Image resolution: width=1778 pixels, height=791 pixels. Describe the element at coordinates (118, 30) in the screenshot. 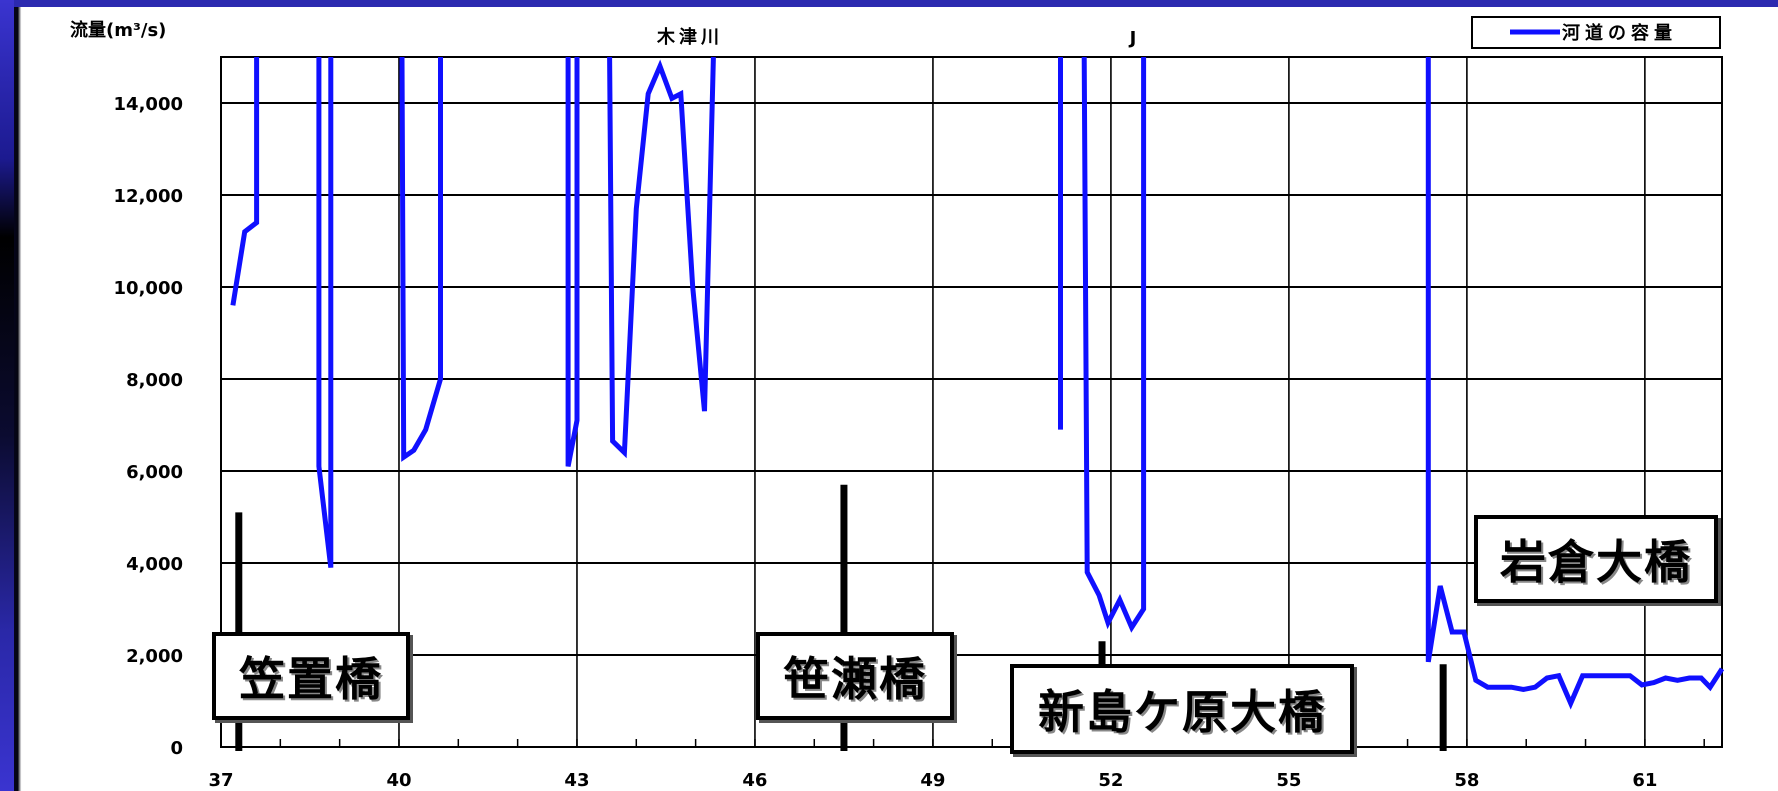

I see `y-axis-title: 流量(m³/s)` at that location.